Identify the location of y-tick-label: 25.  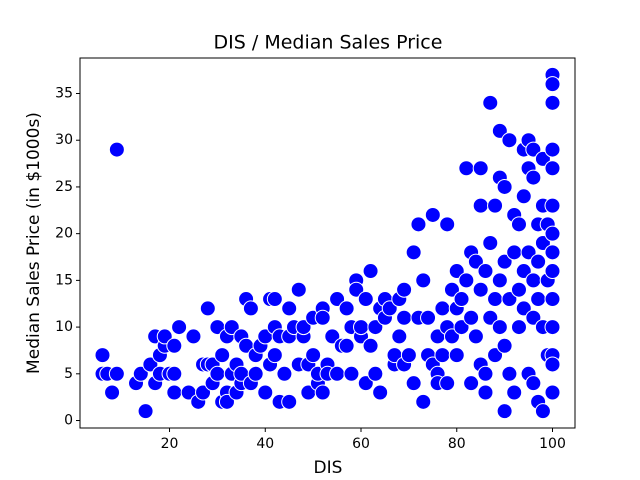
(64, 187).